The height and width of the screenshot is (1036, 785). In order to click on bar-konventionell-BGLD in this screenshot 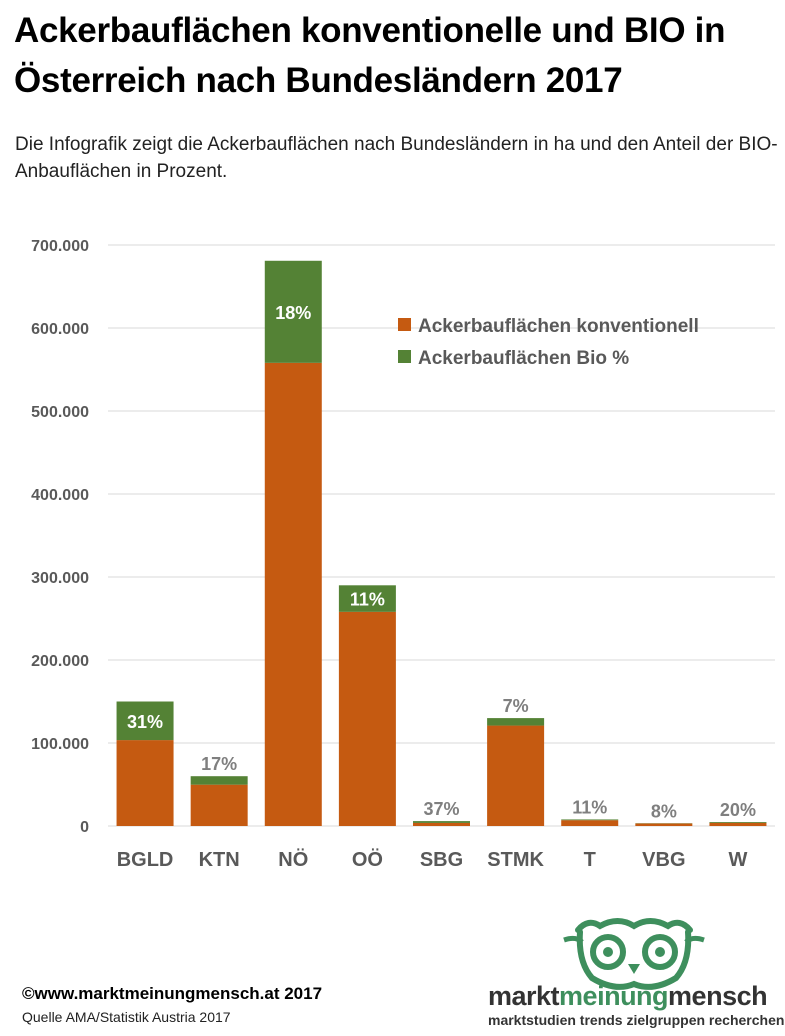, I will do `click(145, 783)`.